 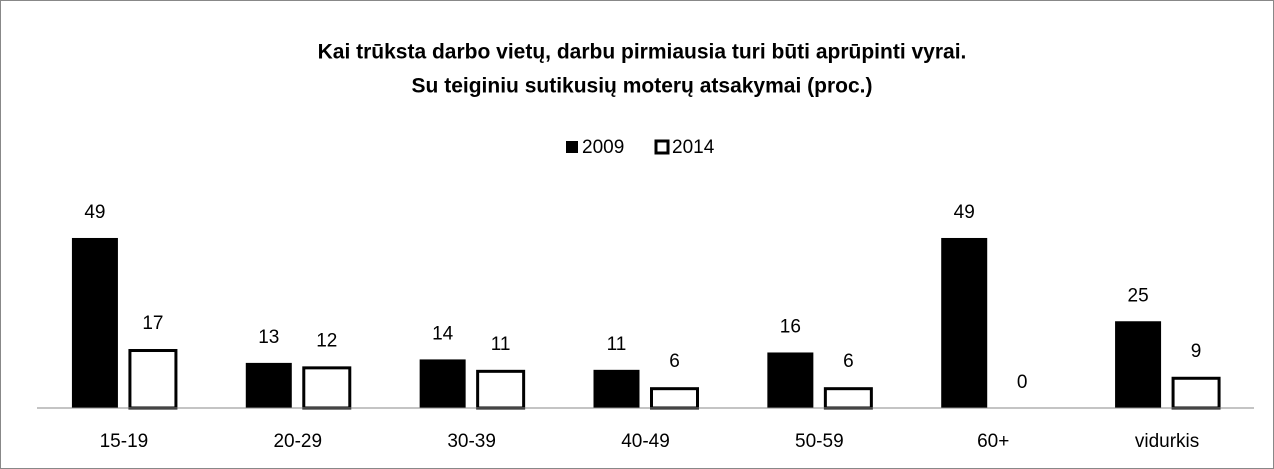 I want to click on data-label: 12, so click(x=326, y=340).